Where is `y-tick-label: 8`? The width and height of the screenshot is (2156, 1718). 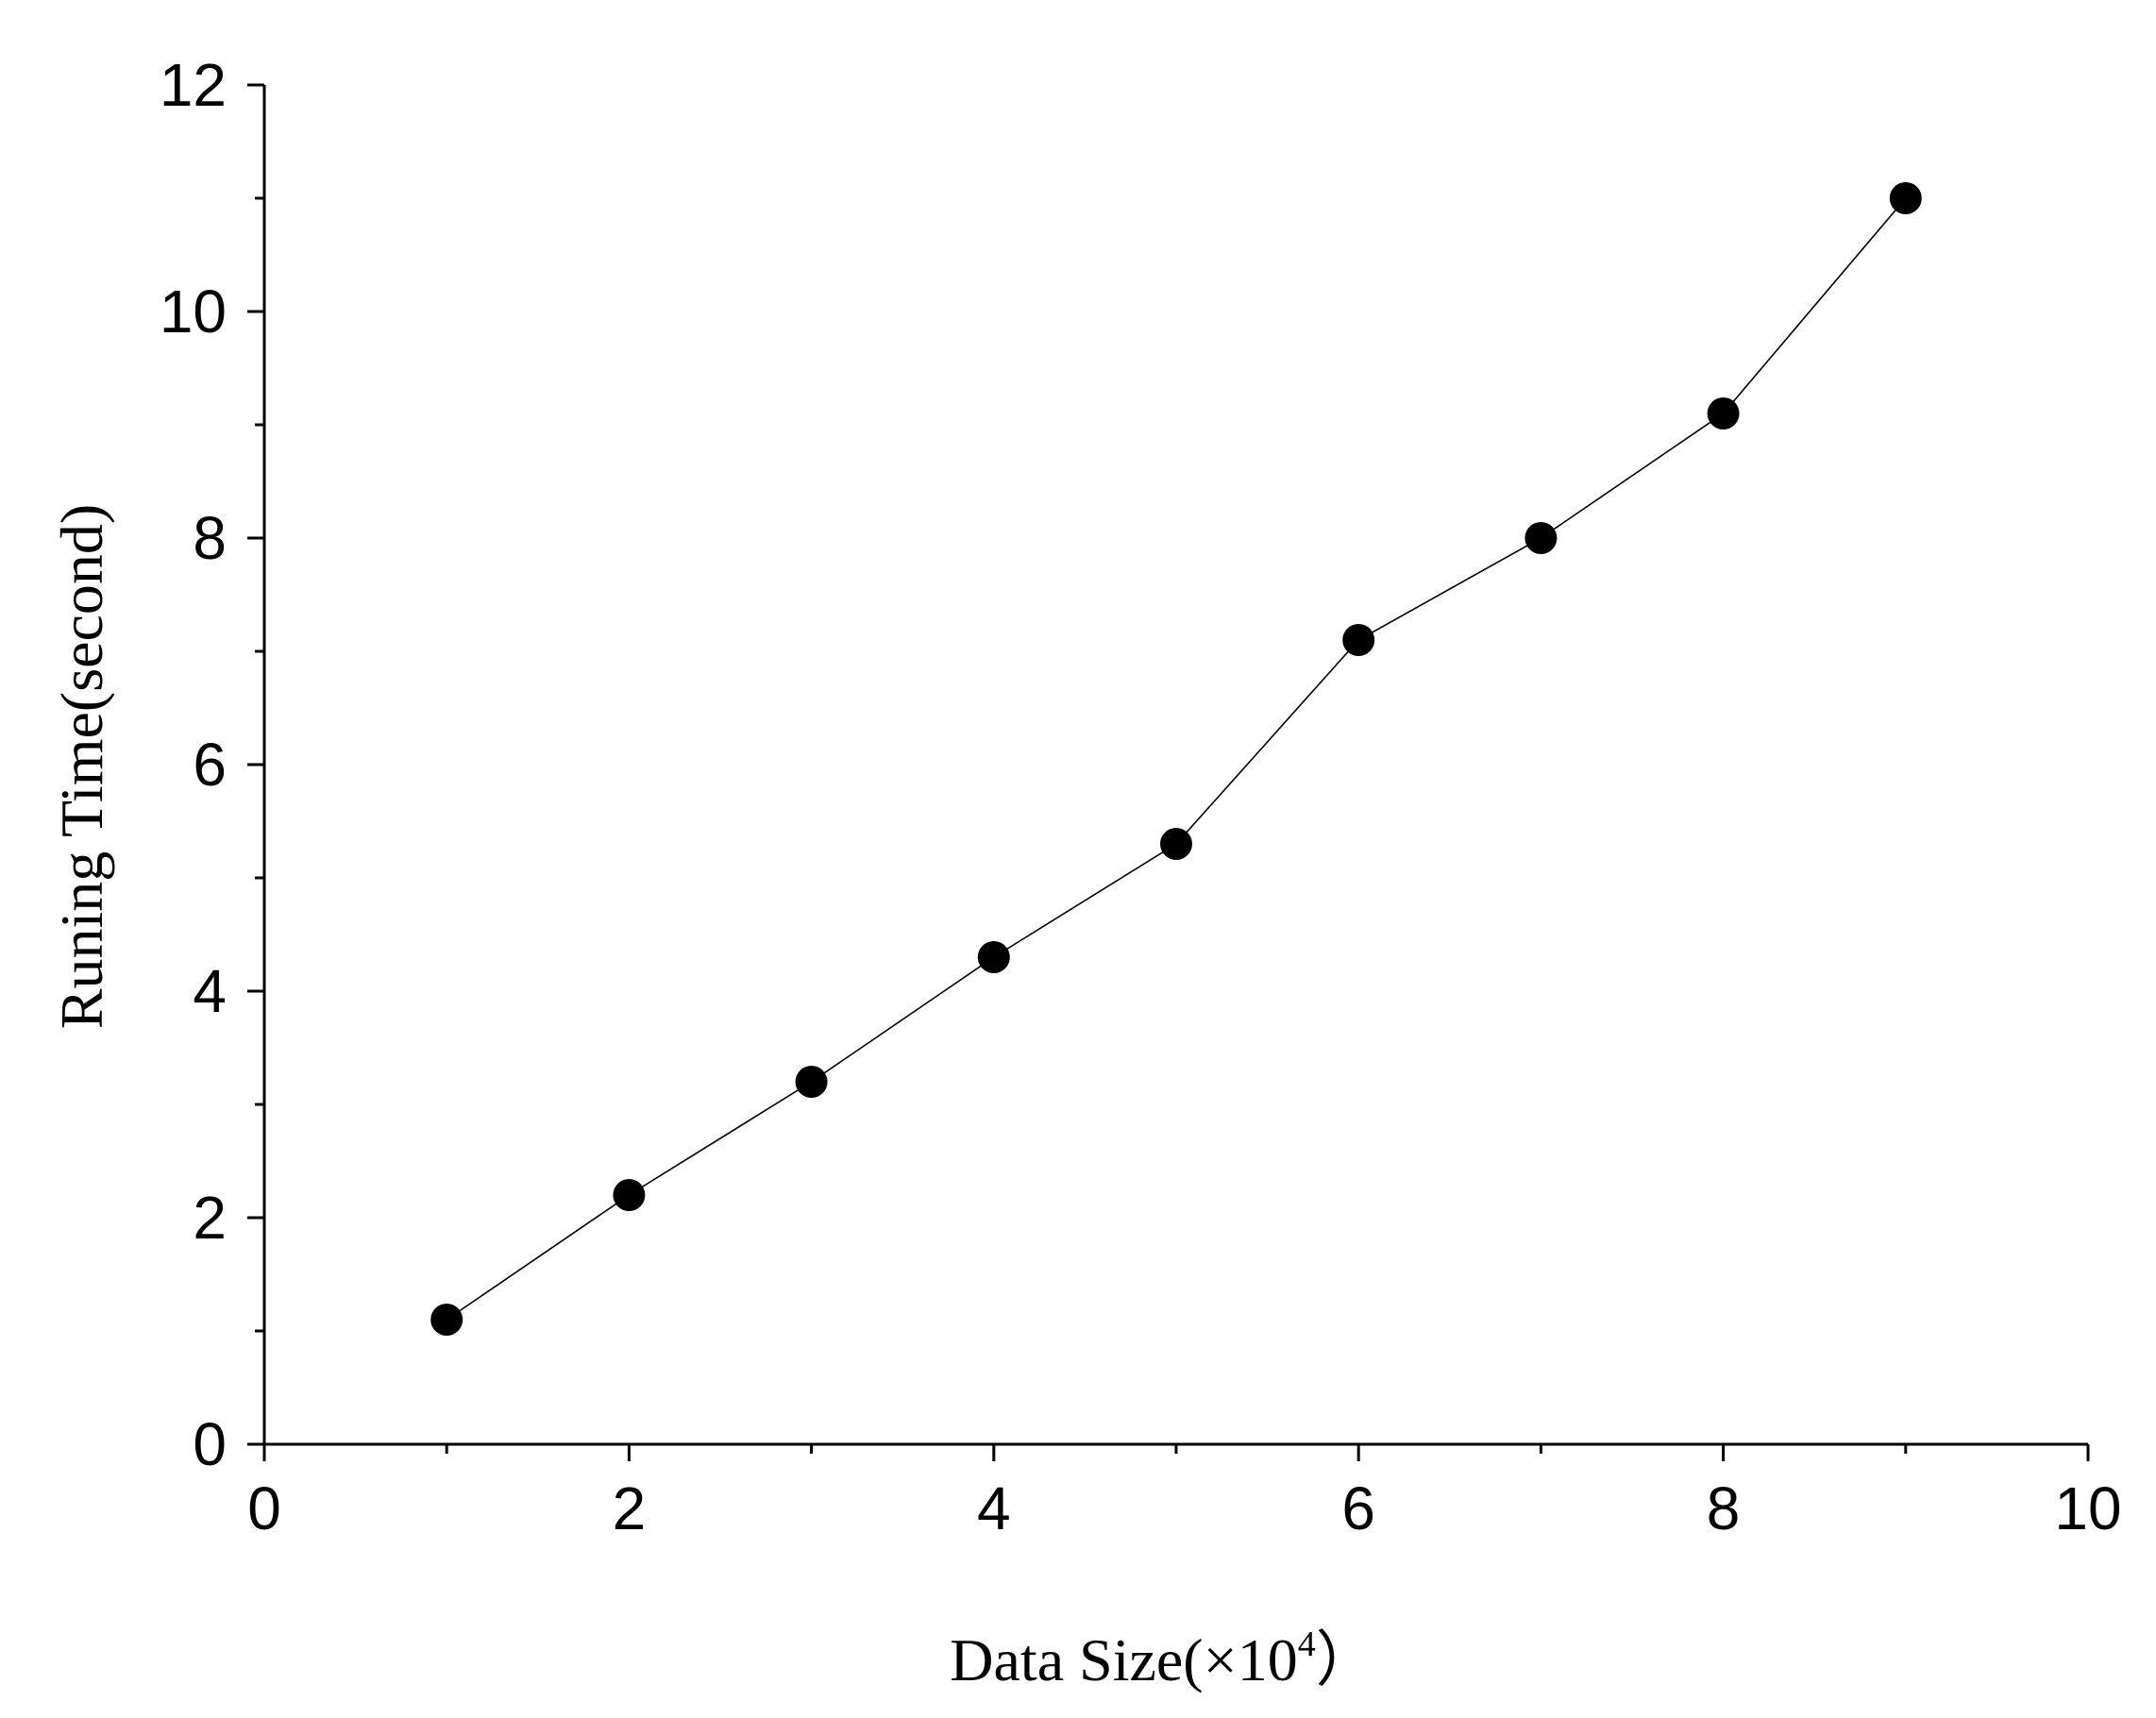 y-tick-label: 8 is located at coordinates (210, 538).